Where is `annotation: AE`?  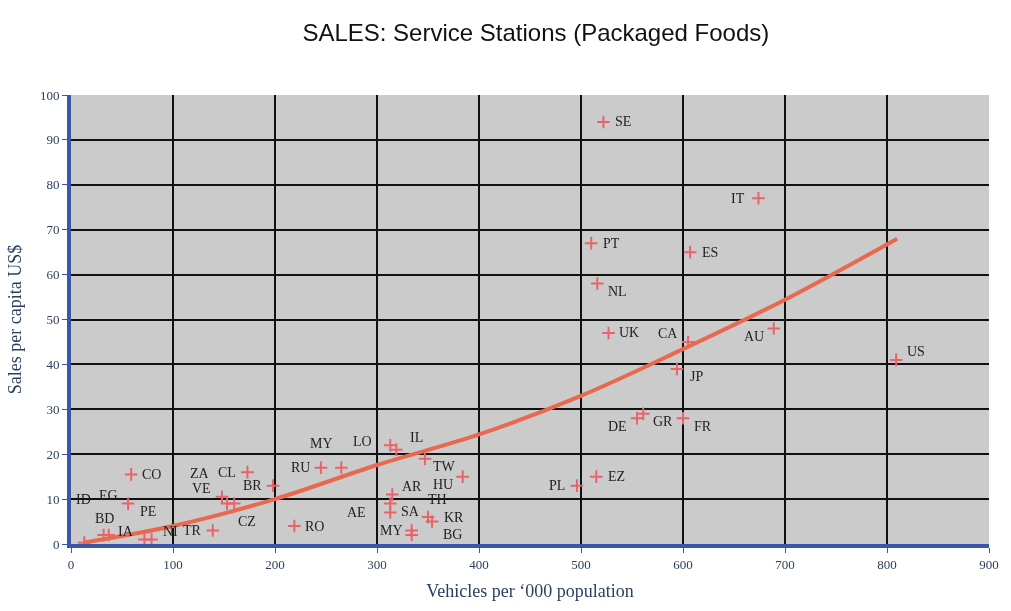 annotation: AE is located at coordinates (356, 512).